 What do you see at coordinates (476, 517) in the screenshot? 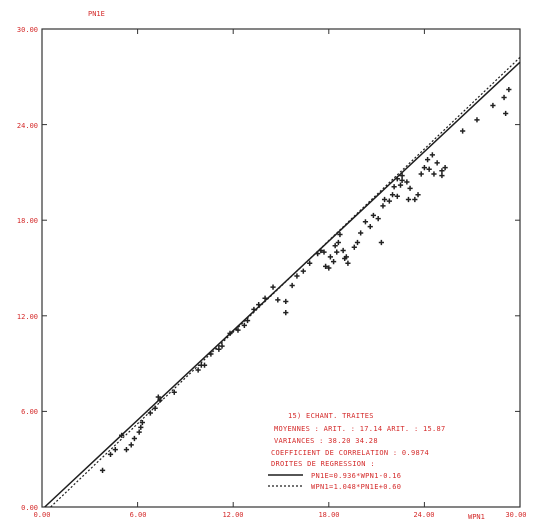
I see `x-axis-label: WPN1` at bounding box center [476, 517].